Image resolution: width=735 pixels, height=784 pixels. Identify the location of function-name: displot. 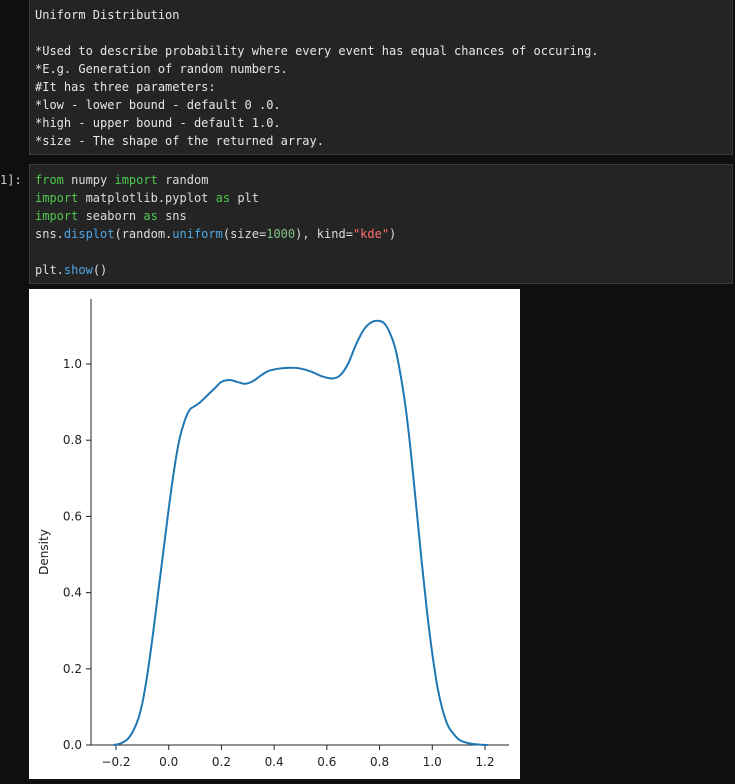
(89, 234).